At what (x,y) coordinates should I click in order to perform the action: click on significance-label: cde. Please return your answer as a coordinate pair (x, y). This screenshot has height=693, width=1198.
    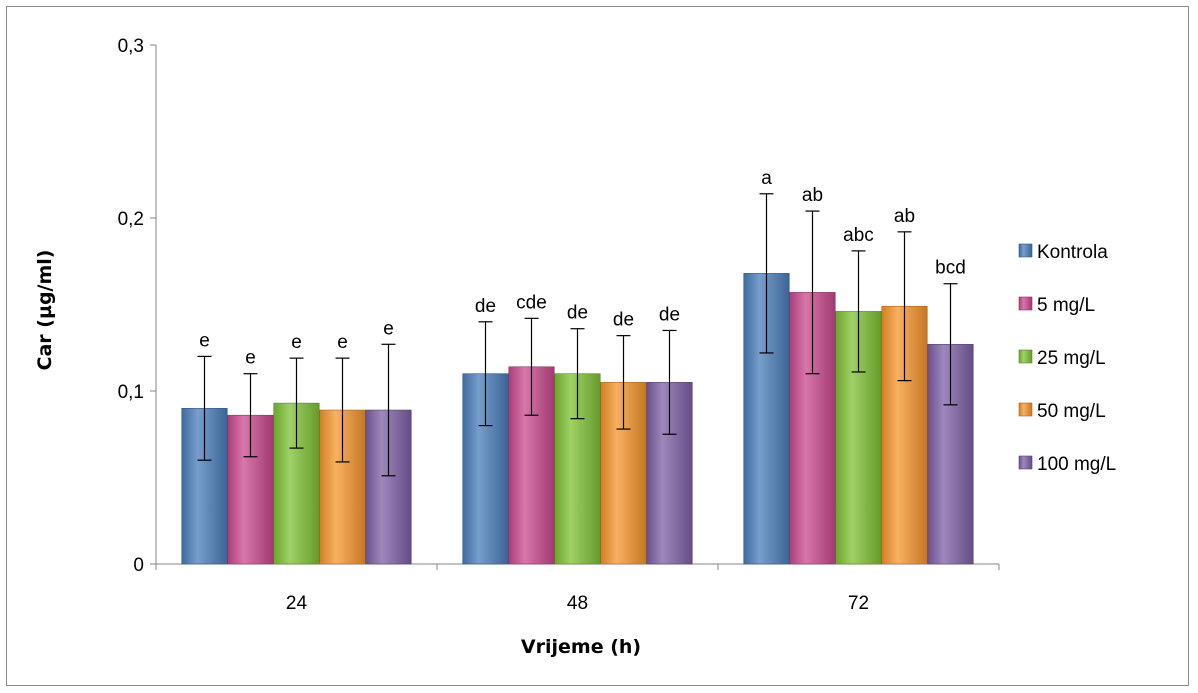
    Looking at the image, I should click on (531, 302).